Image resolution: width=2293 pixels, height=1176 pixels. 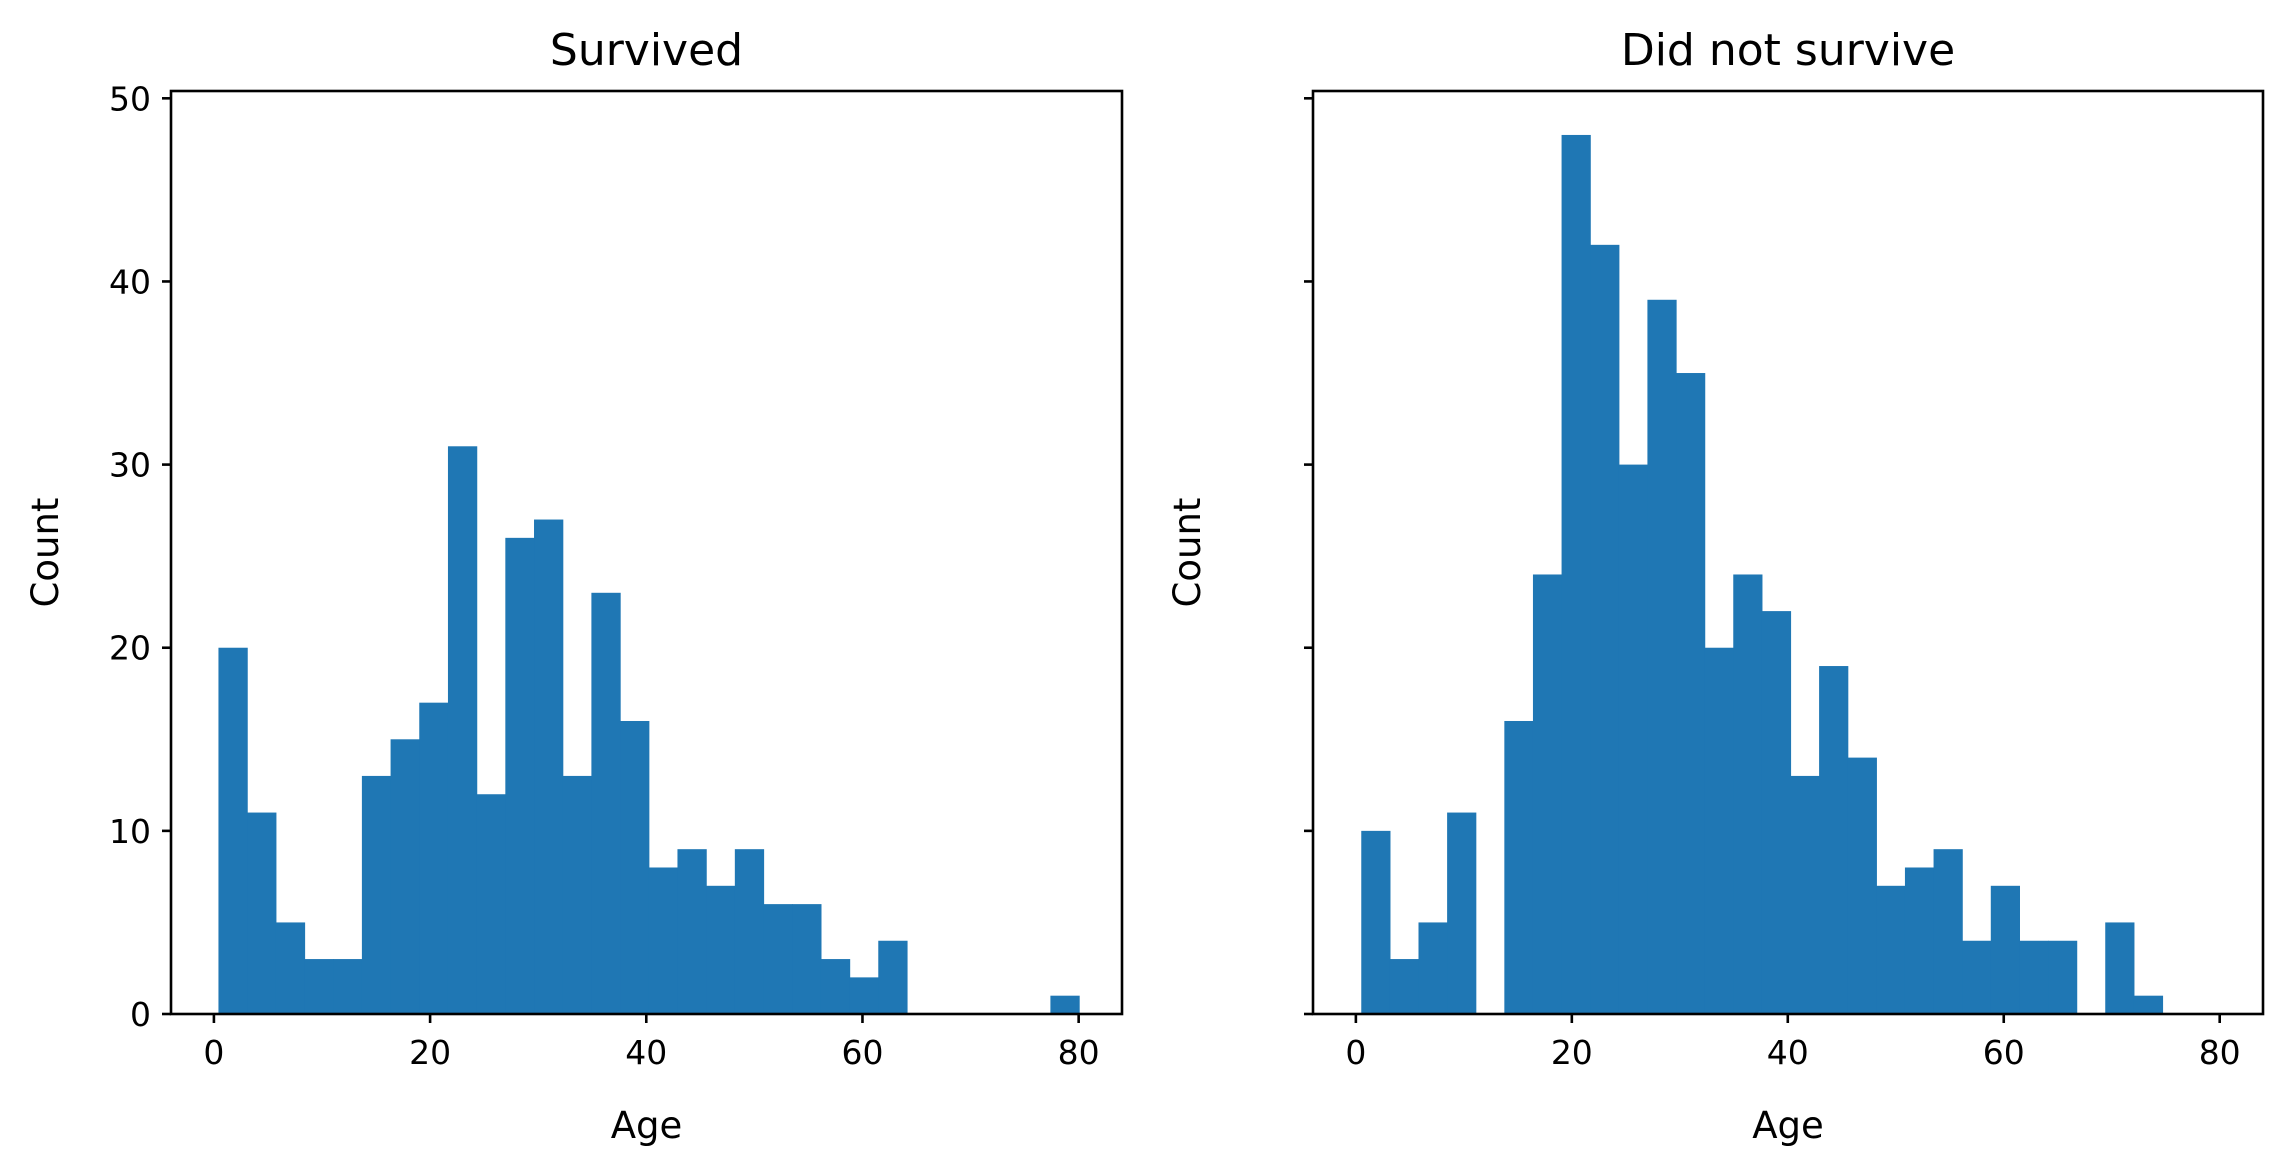 I want to click on survived-y-ticks: 0 10 20 30 40 50, so click(x=140, y=556).